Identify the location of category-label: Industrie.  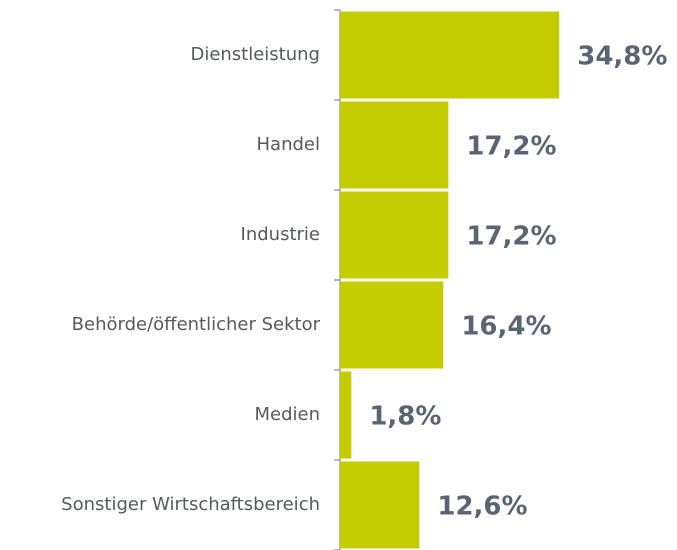
(280, 234).